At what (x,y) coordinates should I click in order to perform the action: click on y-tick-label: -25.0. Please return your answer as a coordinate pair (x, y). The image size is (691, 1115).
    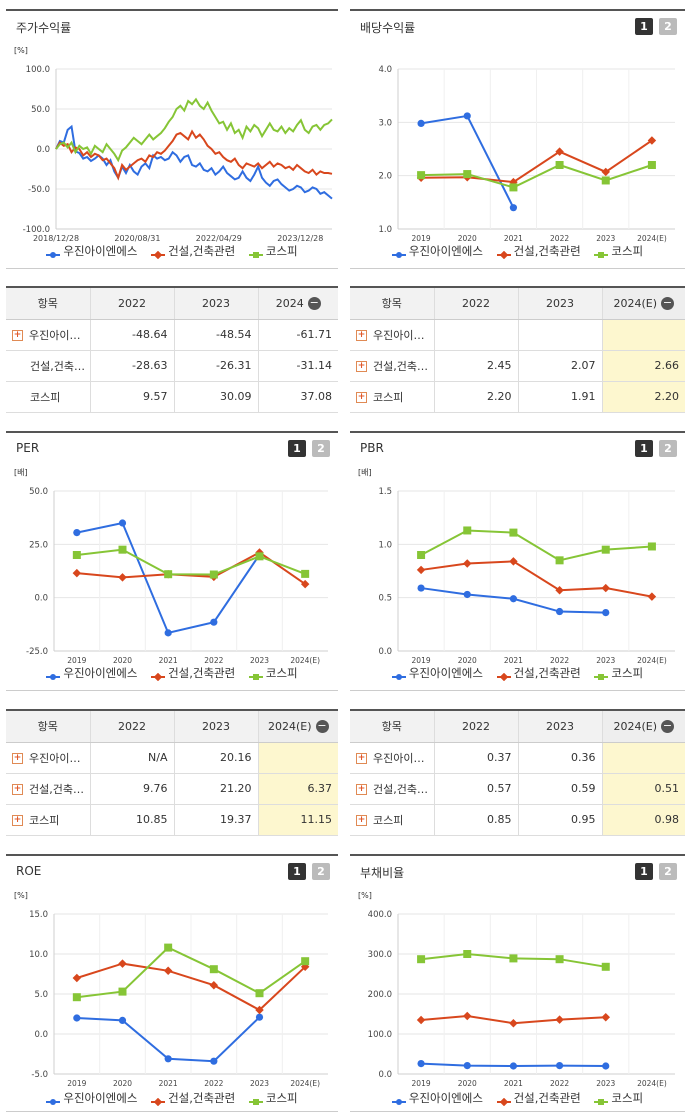
    Looking at the image, I should click on (37, 652).